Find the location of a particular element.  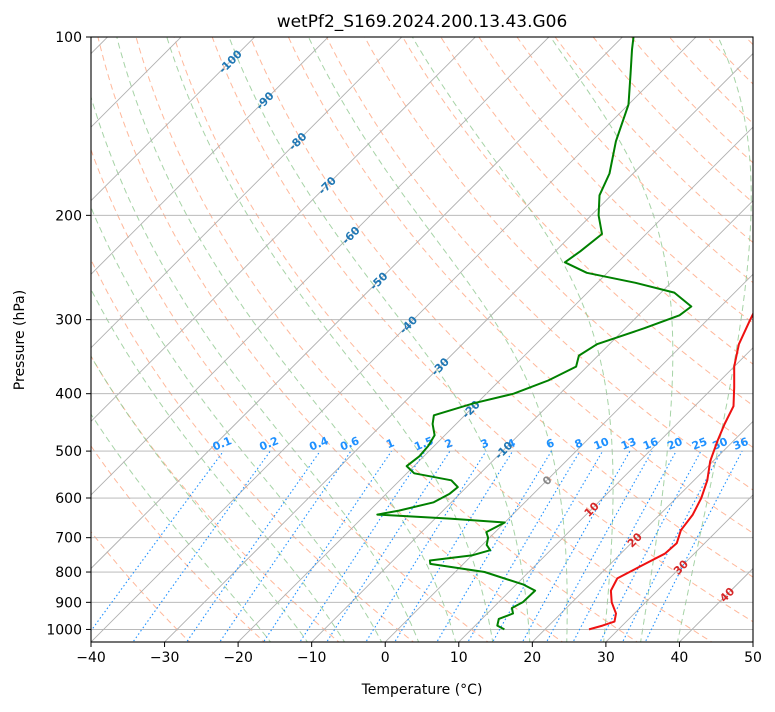

y-tick-label: 400 is located at coordinates (68, 395).